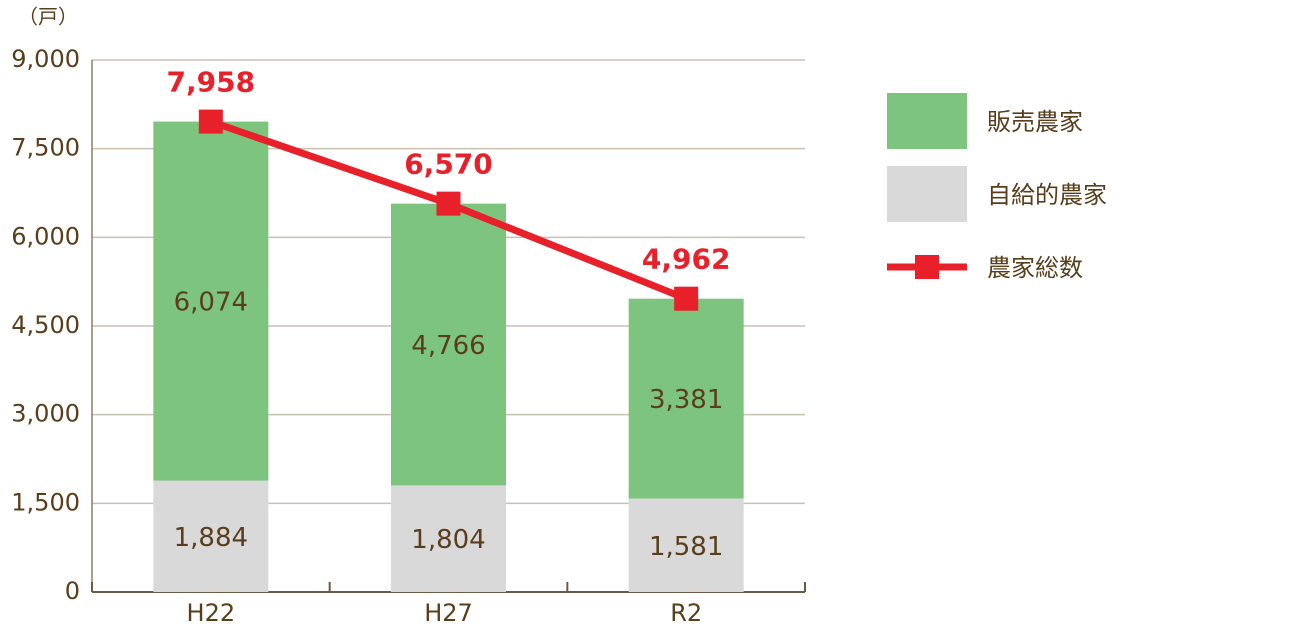 This screenshot has width=1296, height=628. Describe the element at coordinates (45, 236) in the screenshot. I see `y-tick-label: 6,000` at that location.